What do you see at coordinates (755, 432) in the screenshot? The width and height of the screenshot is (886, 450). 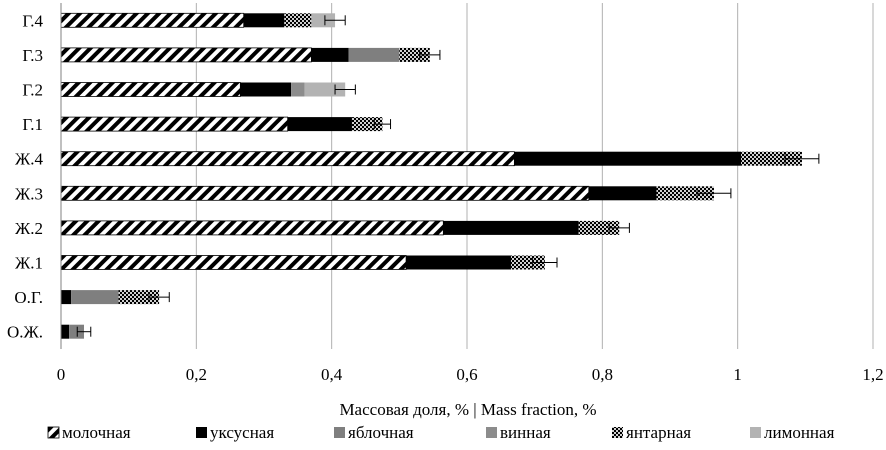 I see `legend-swatch-citric` at bounding box center [755, 432].